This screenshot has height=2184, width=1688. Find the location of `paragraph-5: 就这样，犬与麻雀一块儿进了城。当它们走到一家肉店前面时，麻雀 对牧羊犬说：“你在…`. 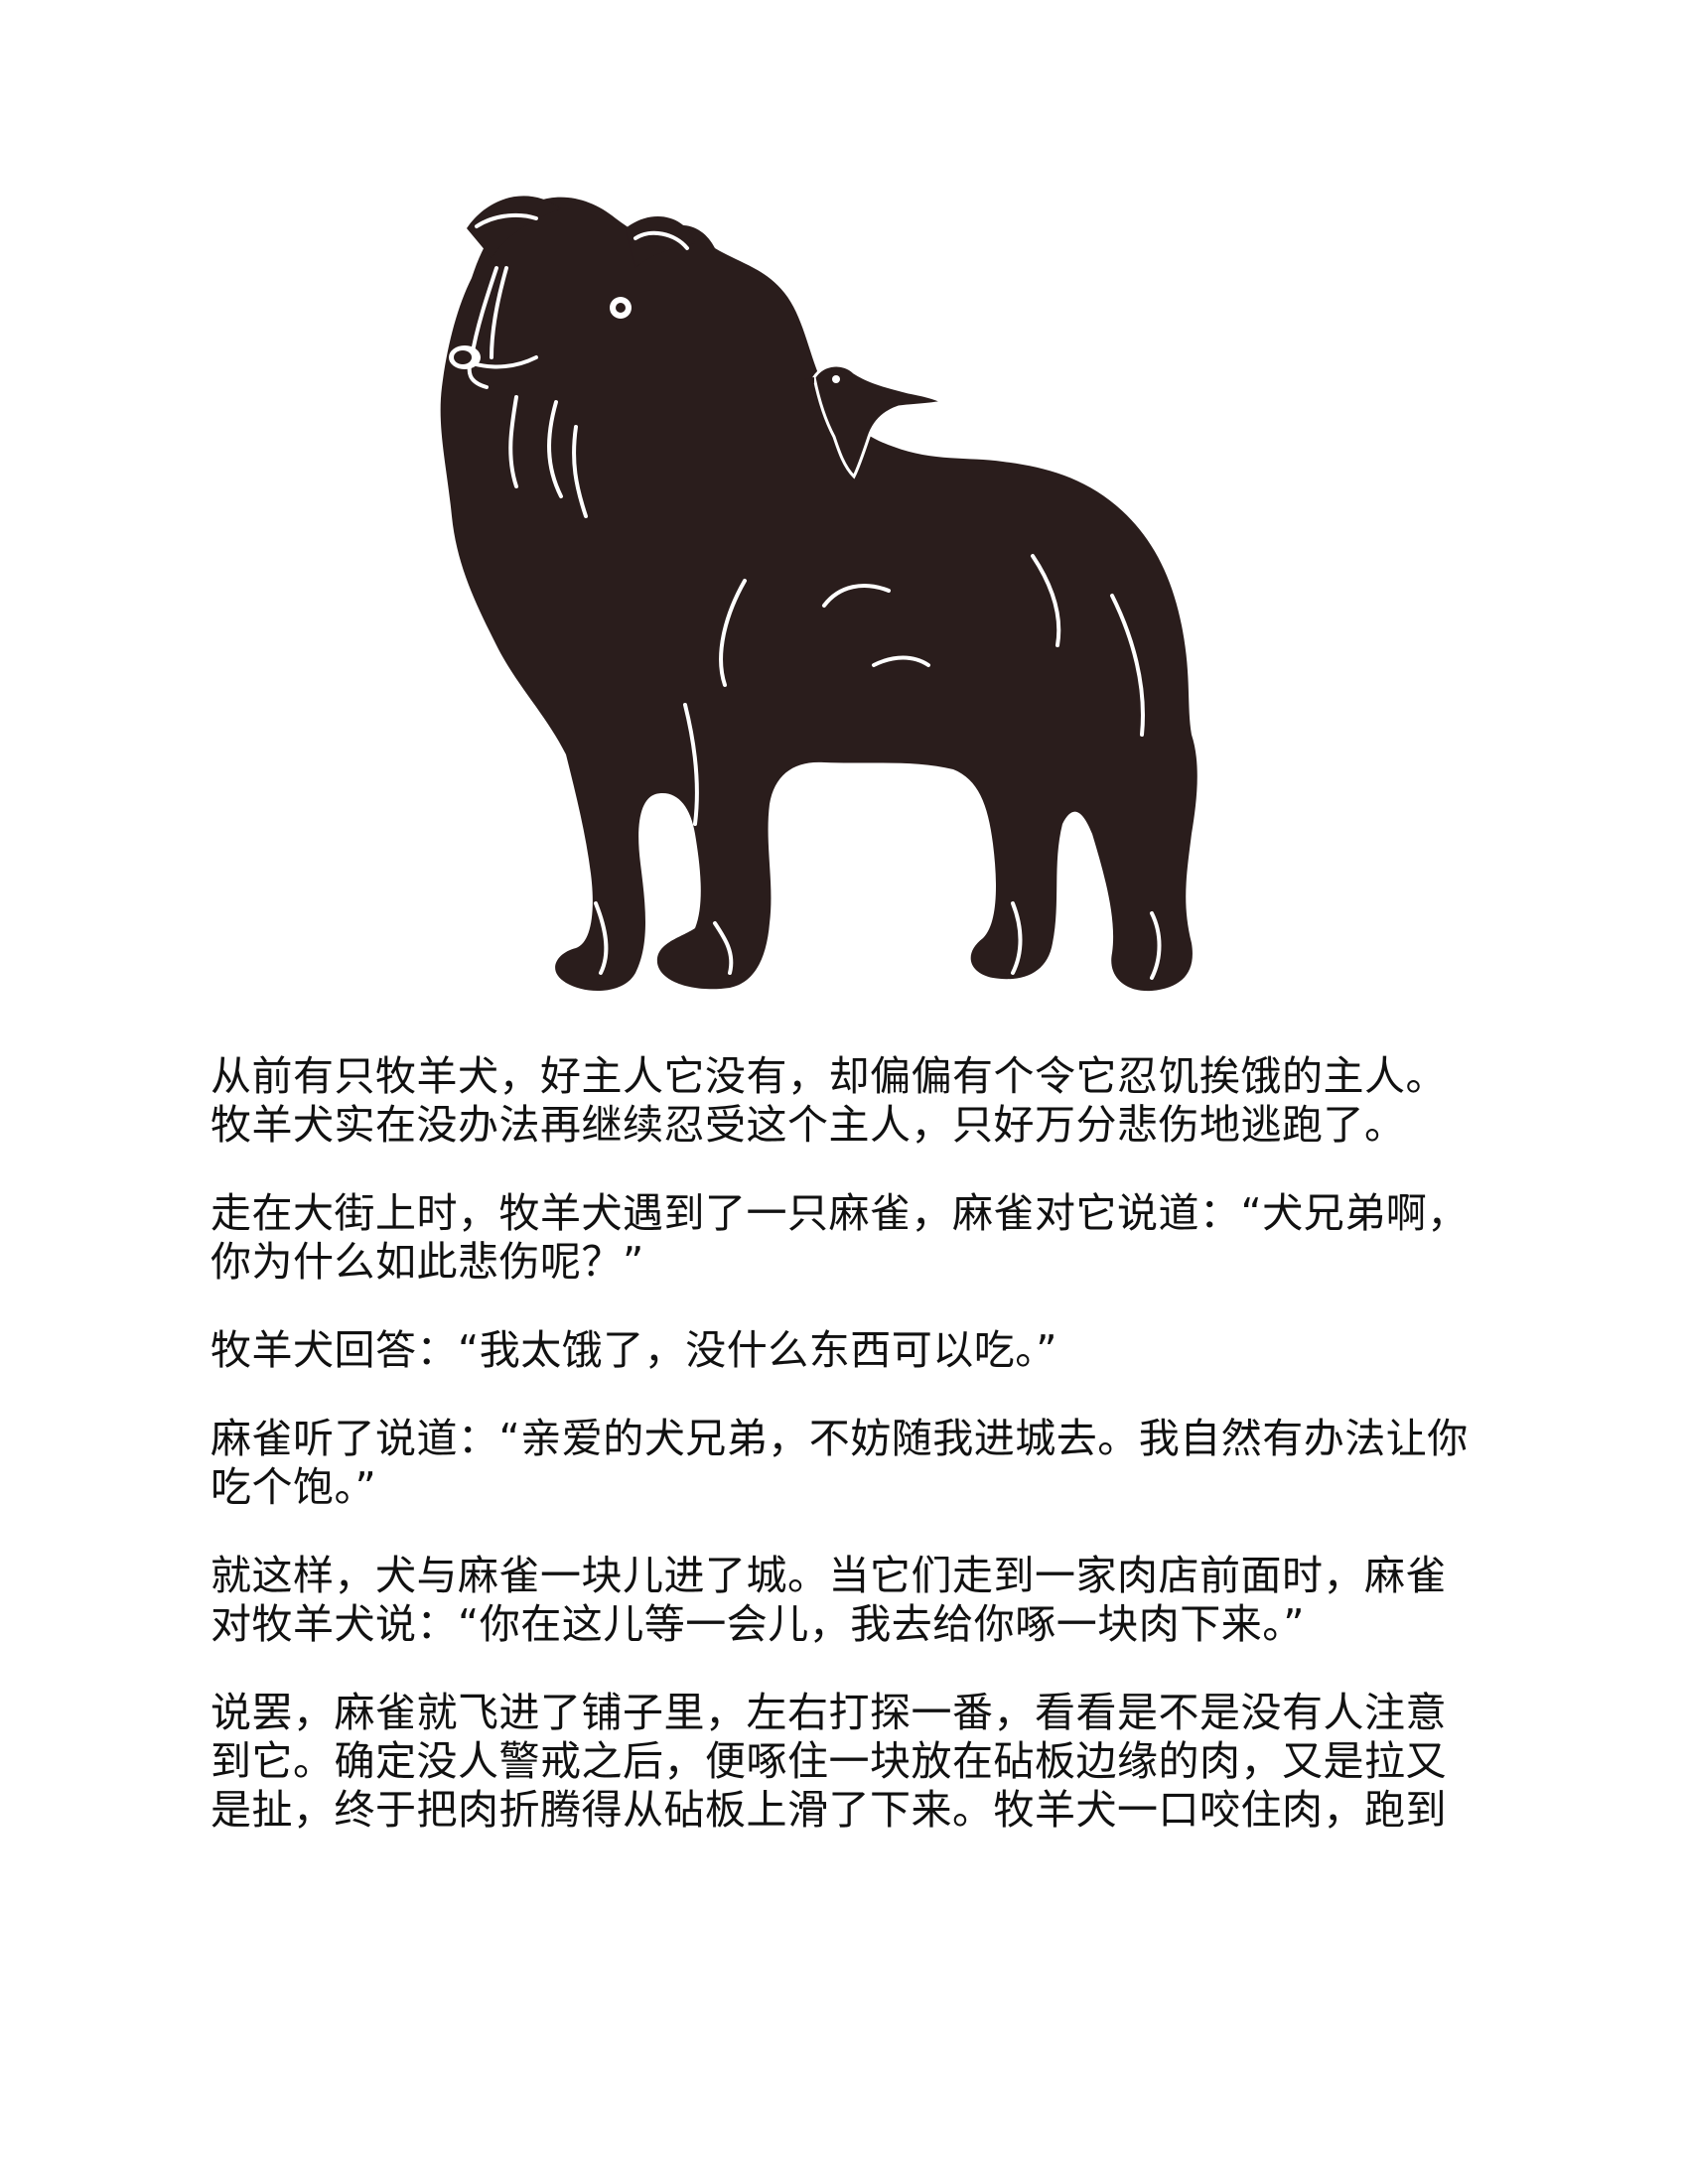

paragraph-5: 就这样，犬与麻雀一块儿进了城。当它们走到一家肉店前面时，麻雀 对牧羊犬说：“你在… is located at coordinates (851, 1600).